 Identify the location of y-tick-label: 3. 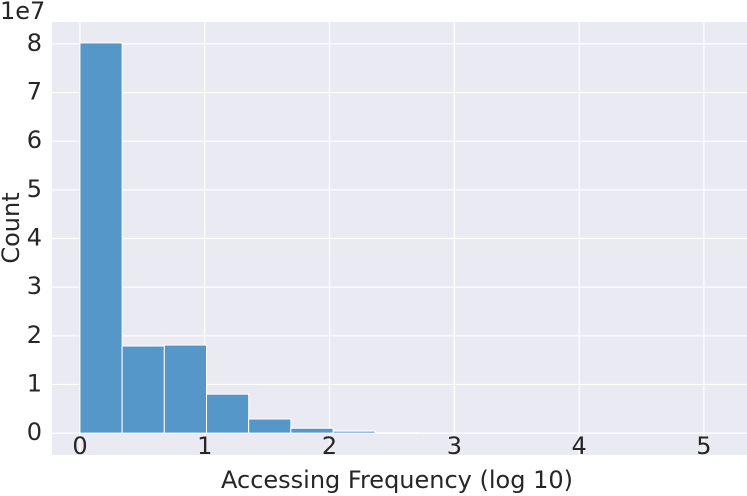
(34, 286).